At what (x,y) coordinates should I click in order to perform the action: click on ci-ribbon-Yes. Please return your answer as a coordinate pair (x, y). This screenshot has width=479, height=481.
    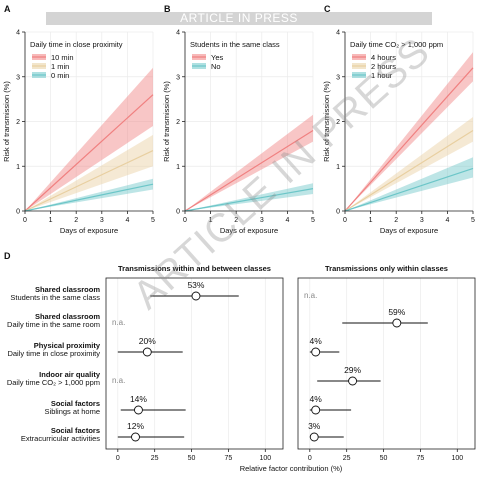
    Looking at the image, I should click on (249, 162).